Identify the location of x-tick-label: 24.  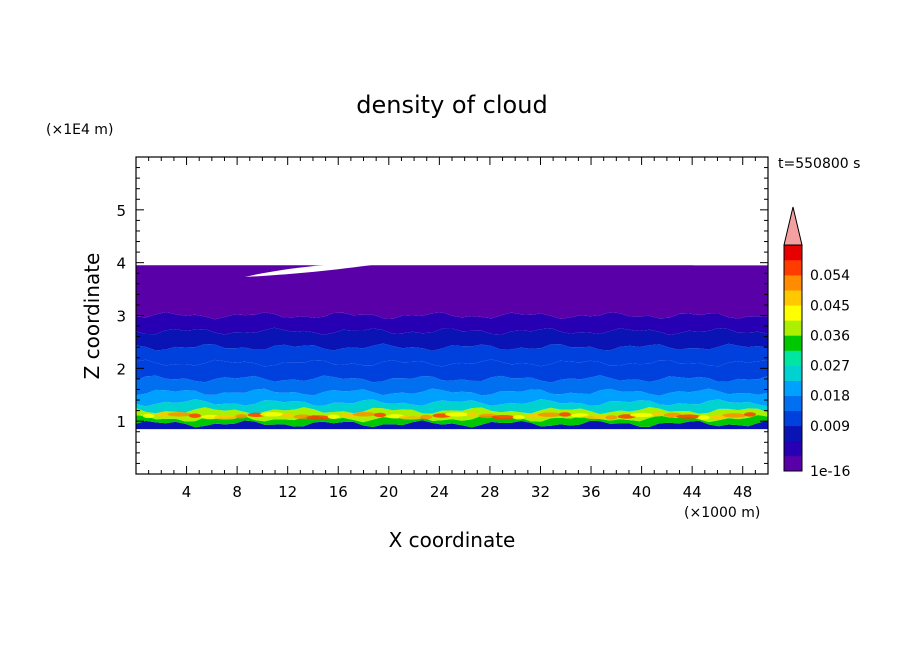
(439, 492).